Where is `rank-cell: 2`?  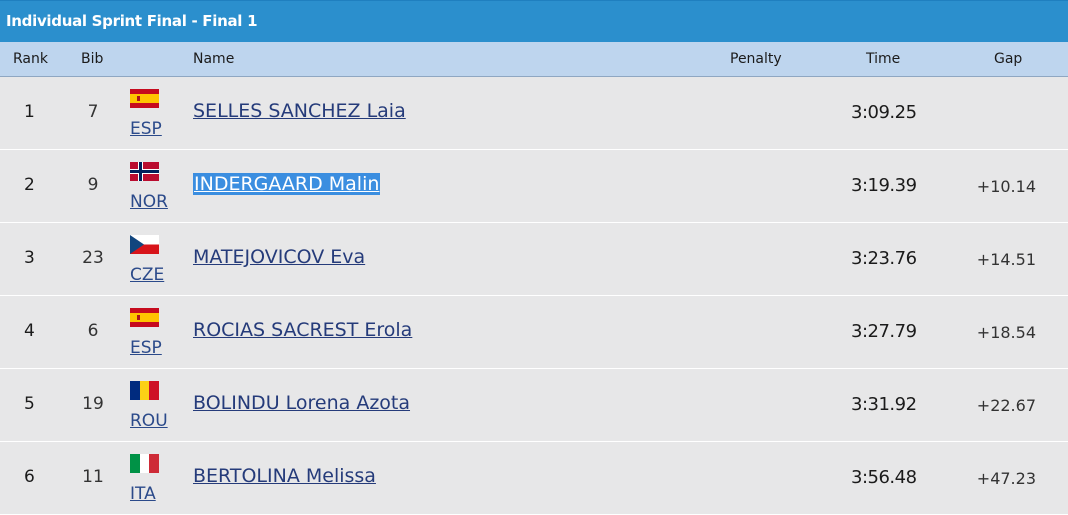 rank-cell: 2 is located at coordinates (29, 185).